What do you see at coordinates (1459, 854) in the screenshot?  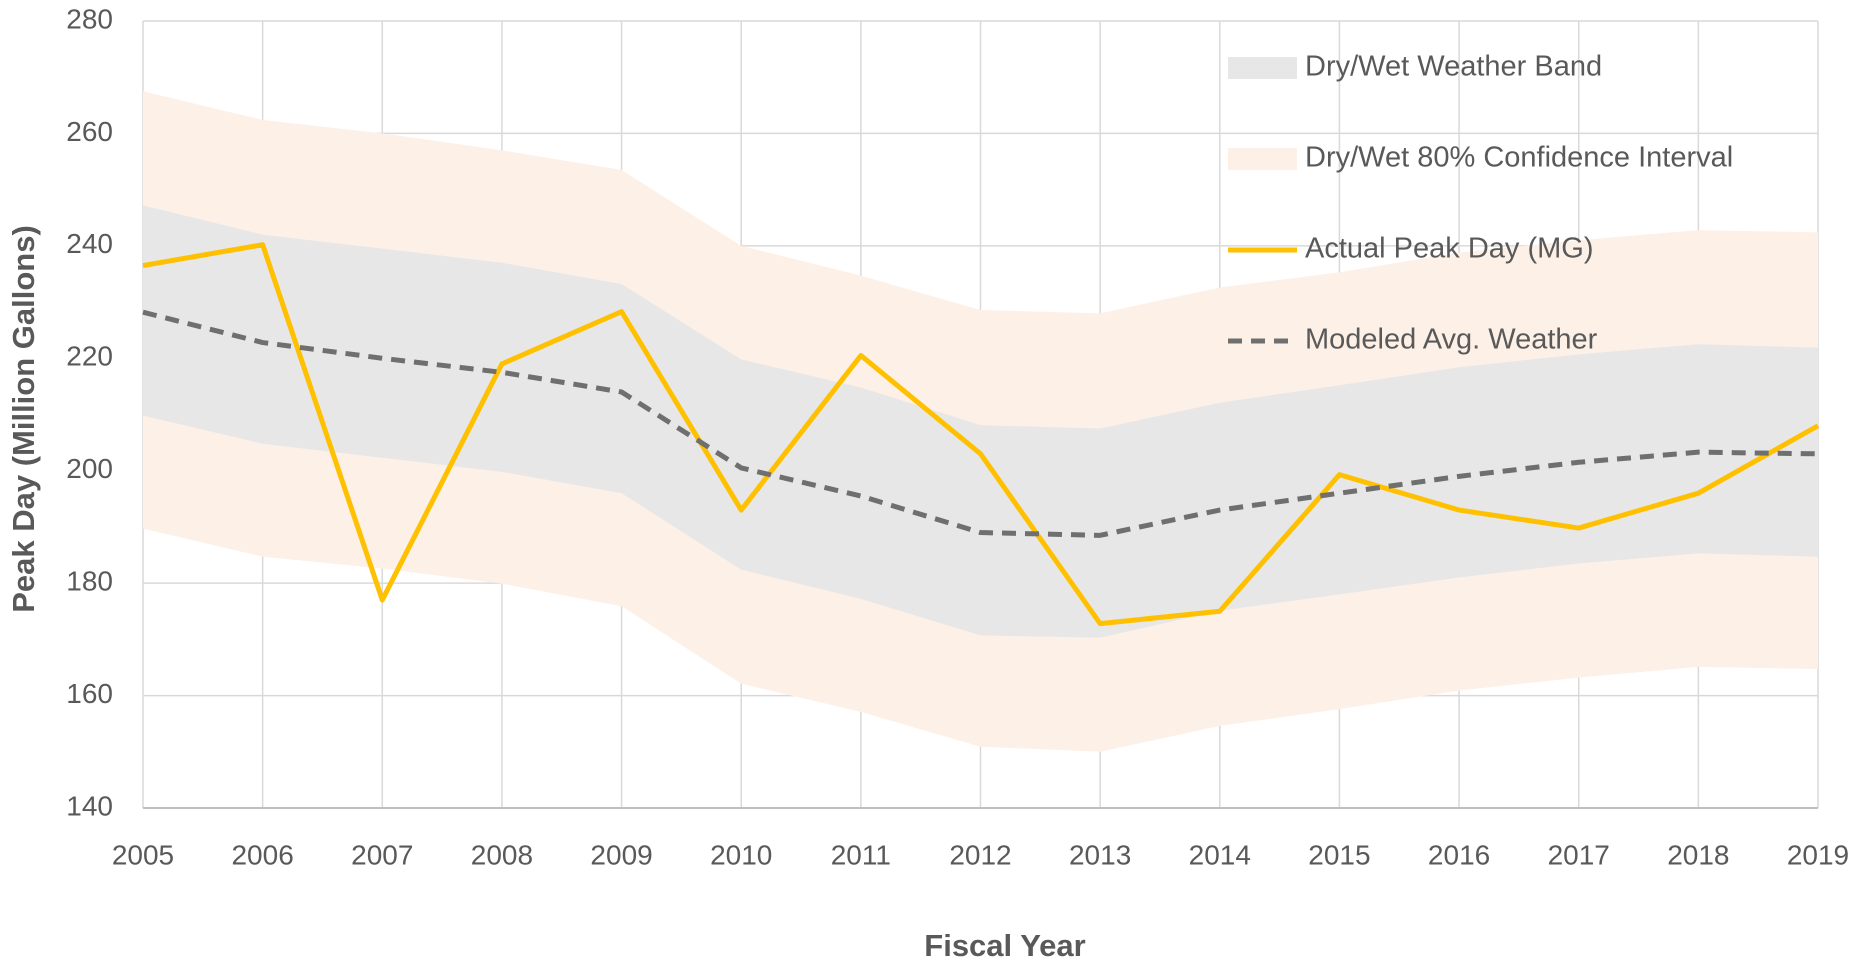 I see `x-tick-label: 2016` at bounding box center [1459, 854].